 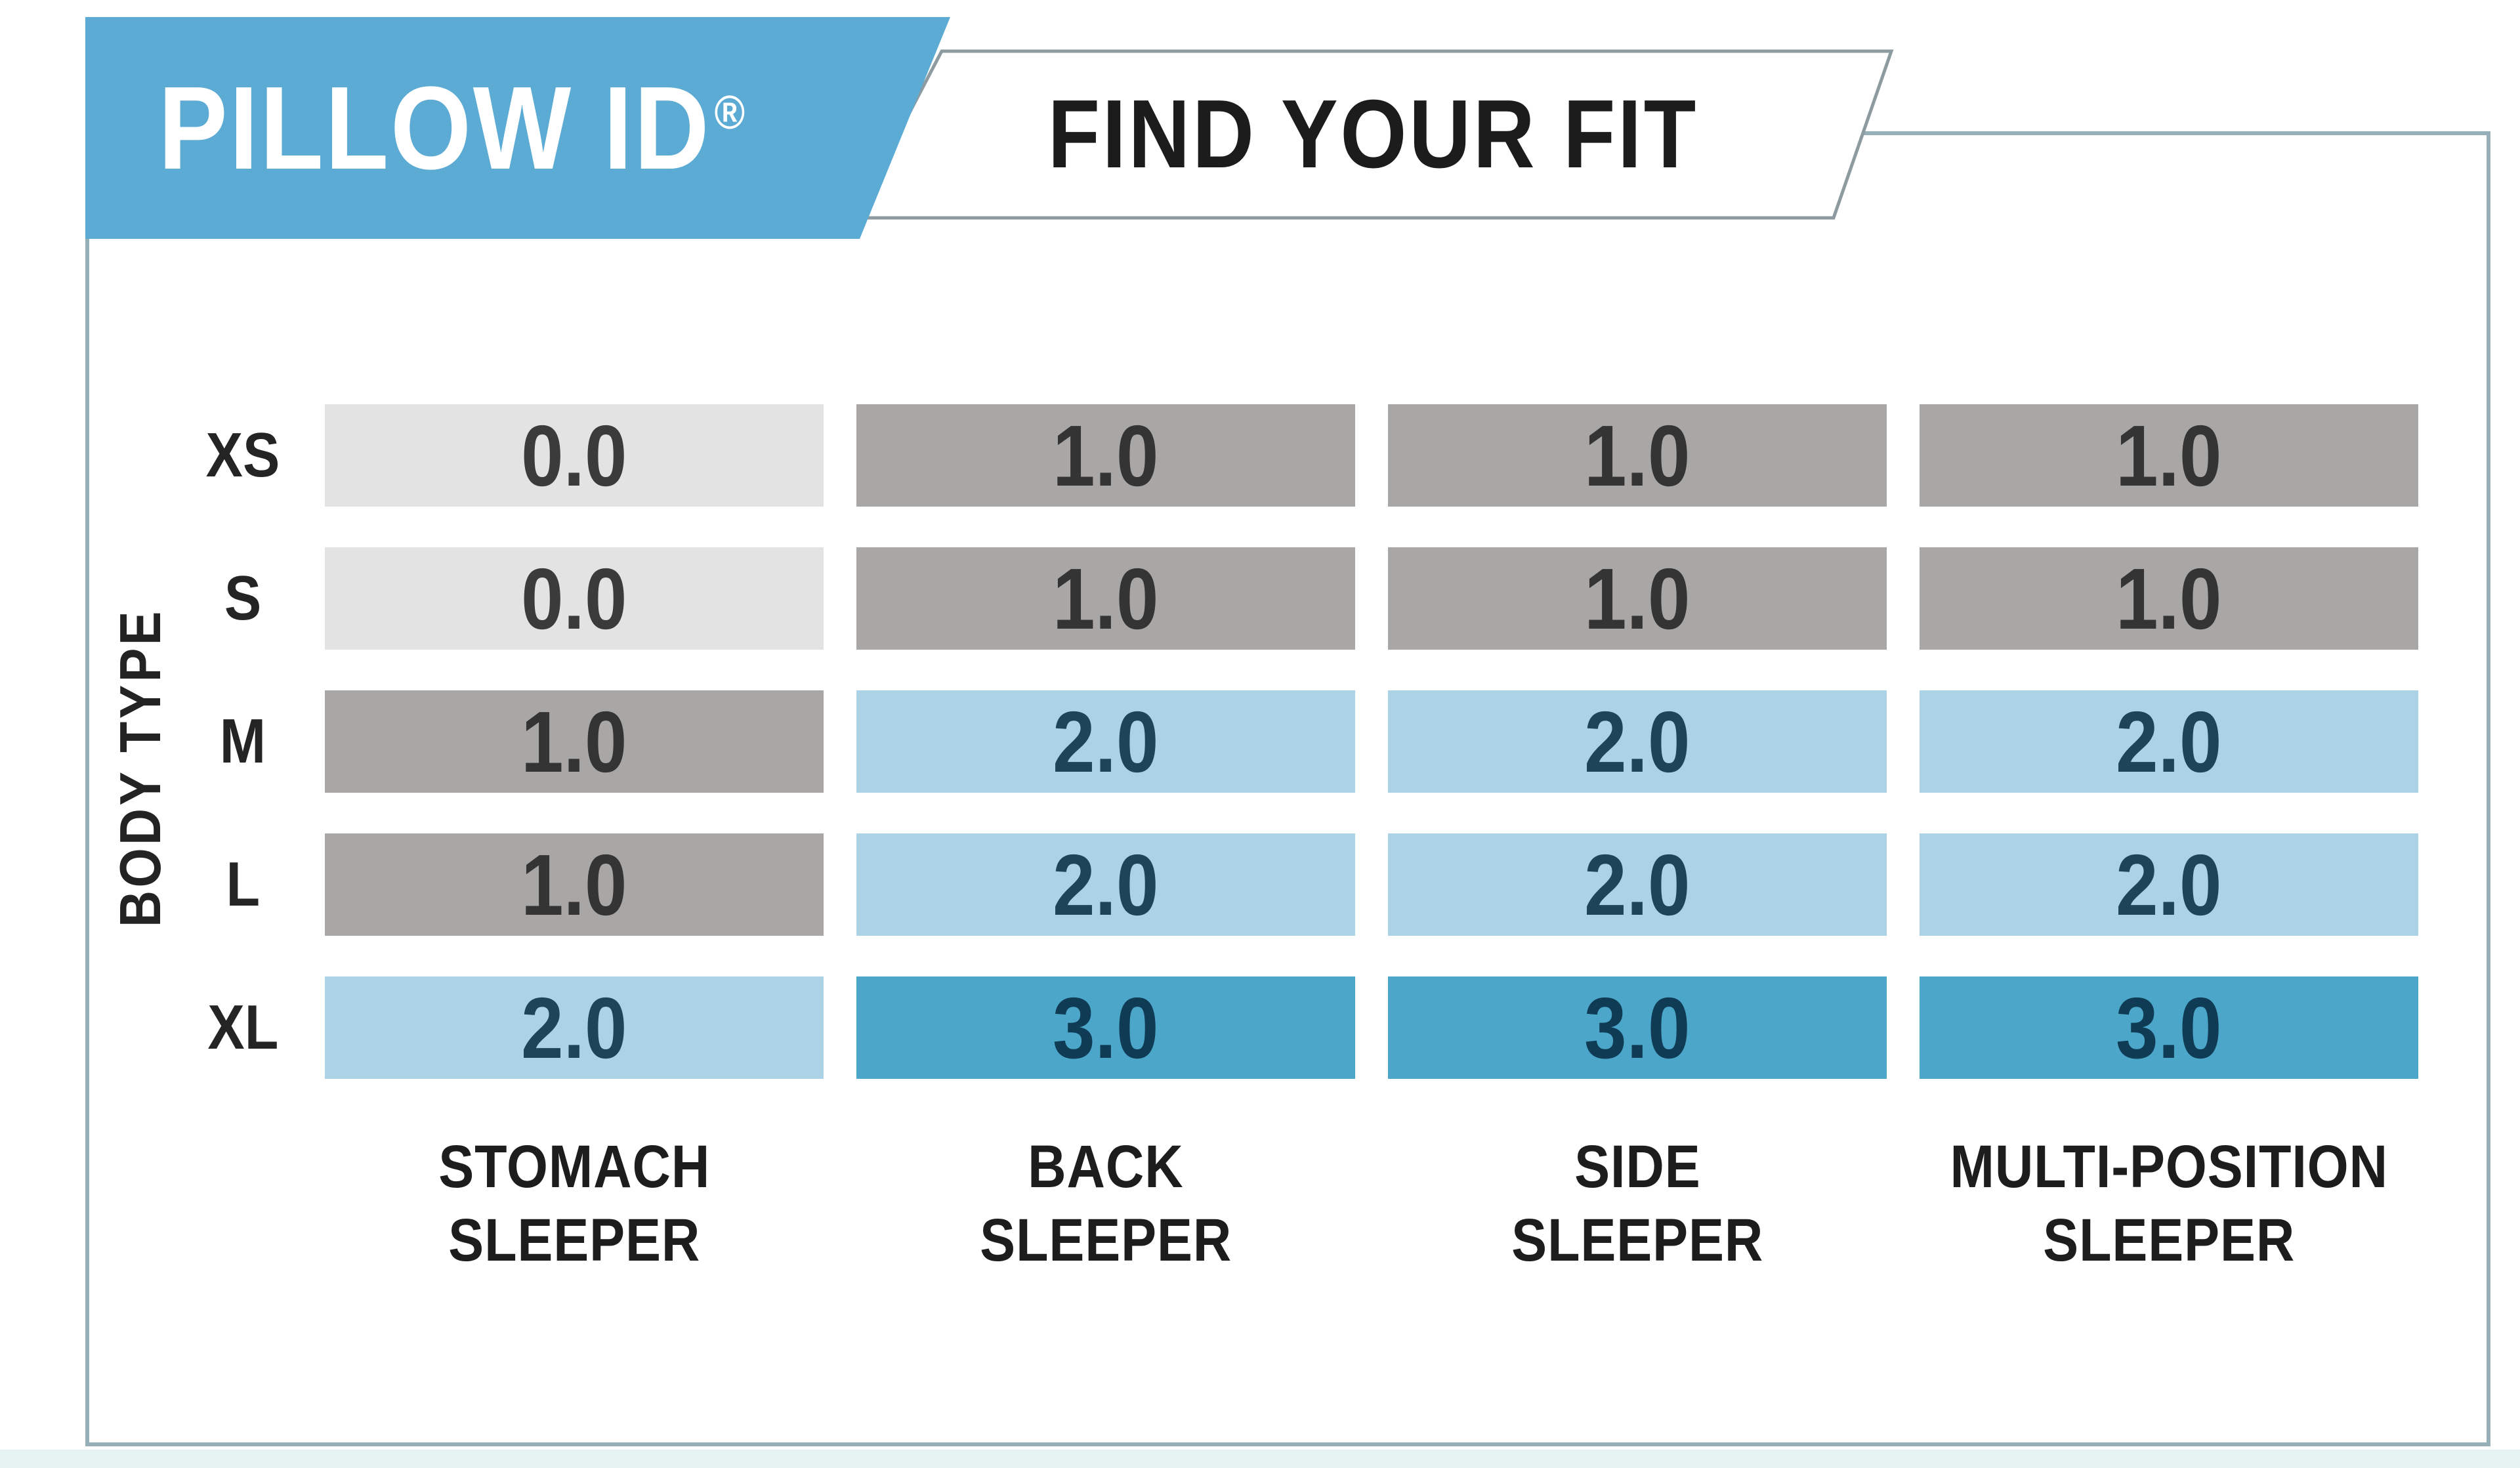 What do you see at coordinates (1105, 598) in the screenshot?
I see `matrix-cell-s-c2: 1.0` at bounding box center [1105, 598].